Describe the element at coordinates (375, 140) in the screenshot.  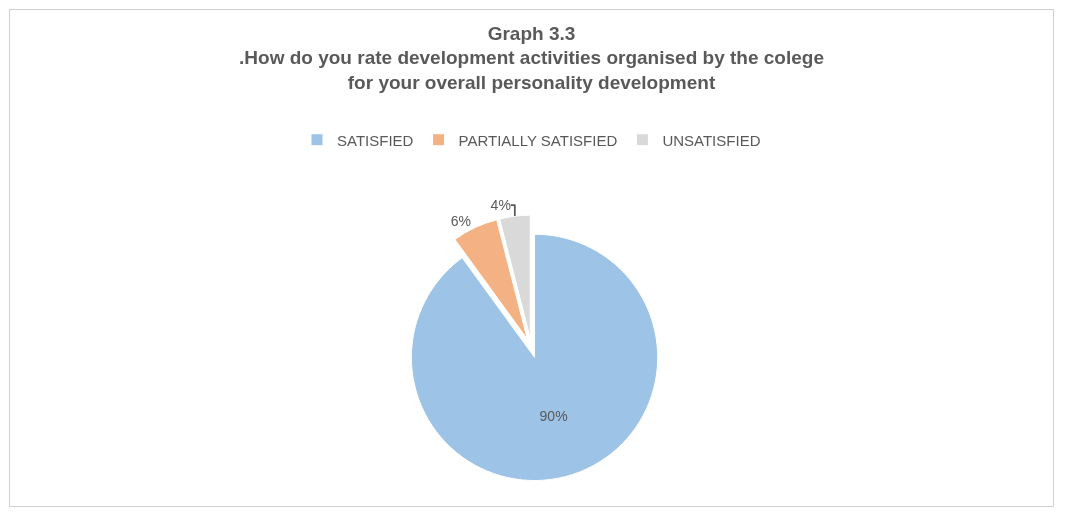
I see `legend-label: SATISFIED` at that location.